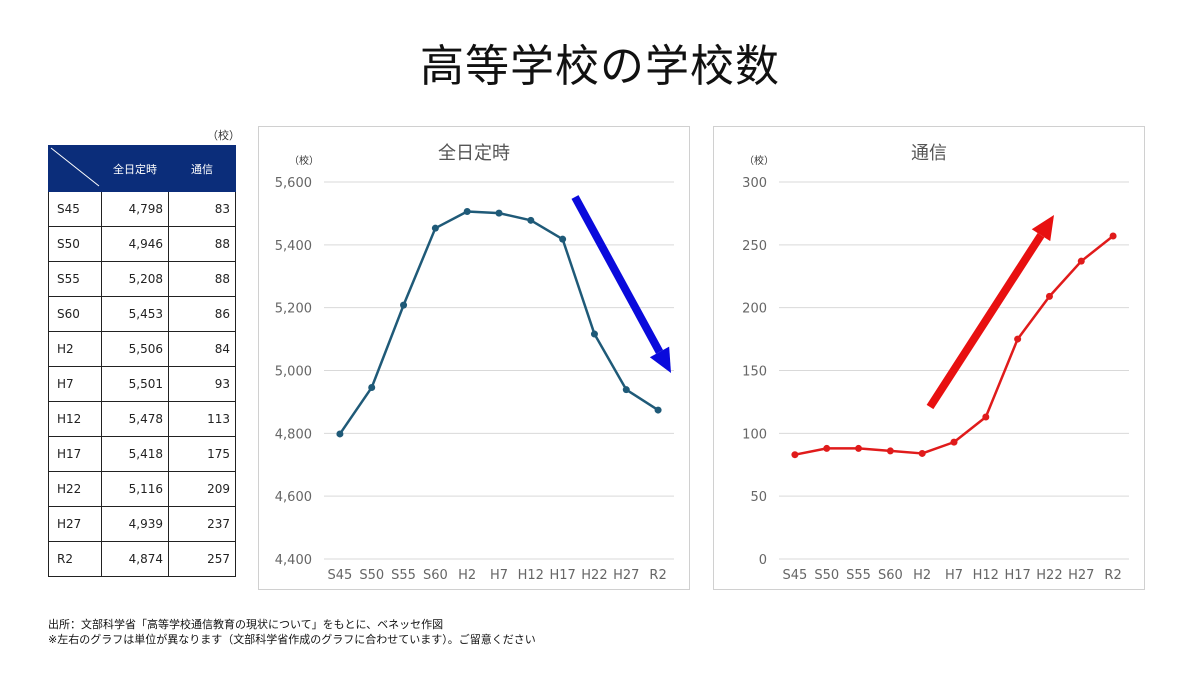 The width and height of the screenshot is (1200, 675). What do you see at coordinates (246, 624) in the screenshot?
I see `footnote-source: 出所：文部科学省「高等学校通信教育の現状について」をもとに、ベネッセ作図` at bounding box center [246, 624].